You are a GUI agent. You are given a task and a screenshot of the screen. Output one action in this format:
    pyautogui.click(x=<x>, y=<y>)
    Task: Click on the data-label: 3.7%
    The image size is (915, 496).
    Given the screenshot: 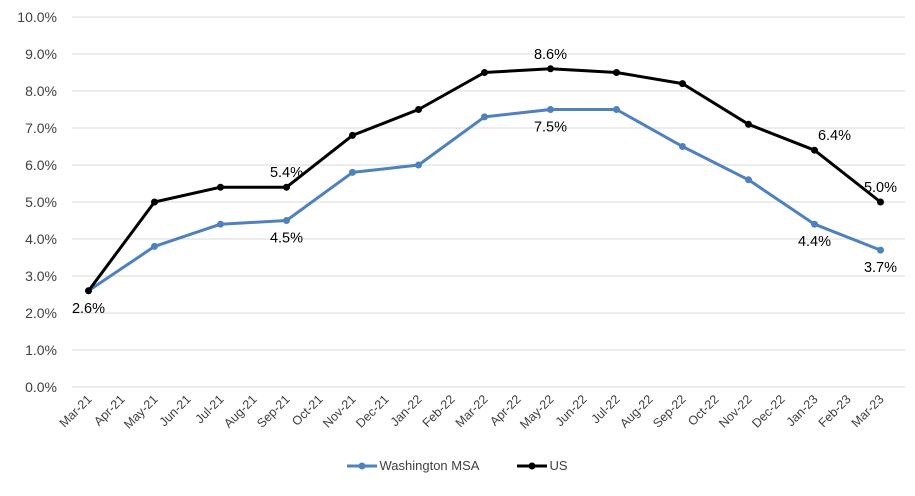 What is the action you would take?
    pyautogui.click(x=880, y=268)
    